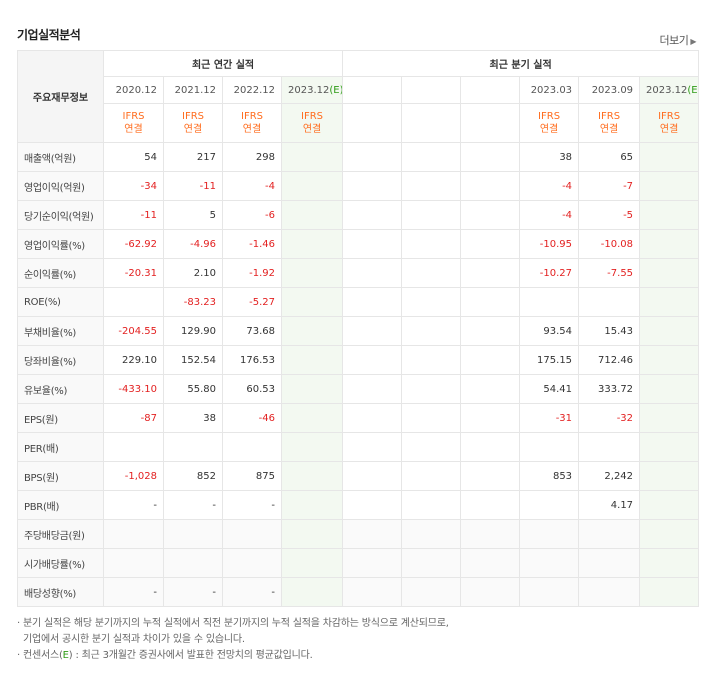  Describe the element at coordinates (252, 215) in the screenshot. I see `value-cell: -6` at that location.